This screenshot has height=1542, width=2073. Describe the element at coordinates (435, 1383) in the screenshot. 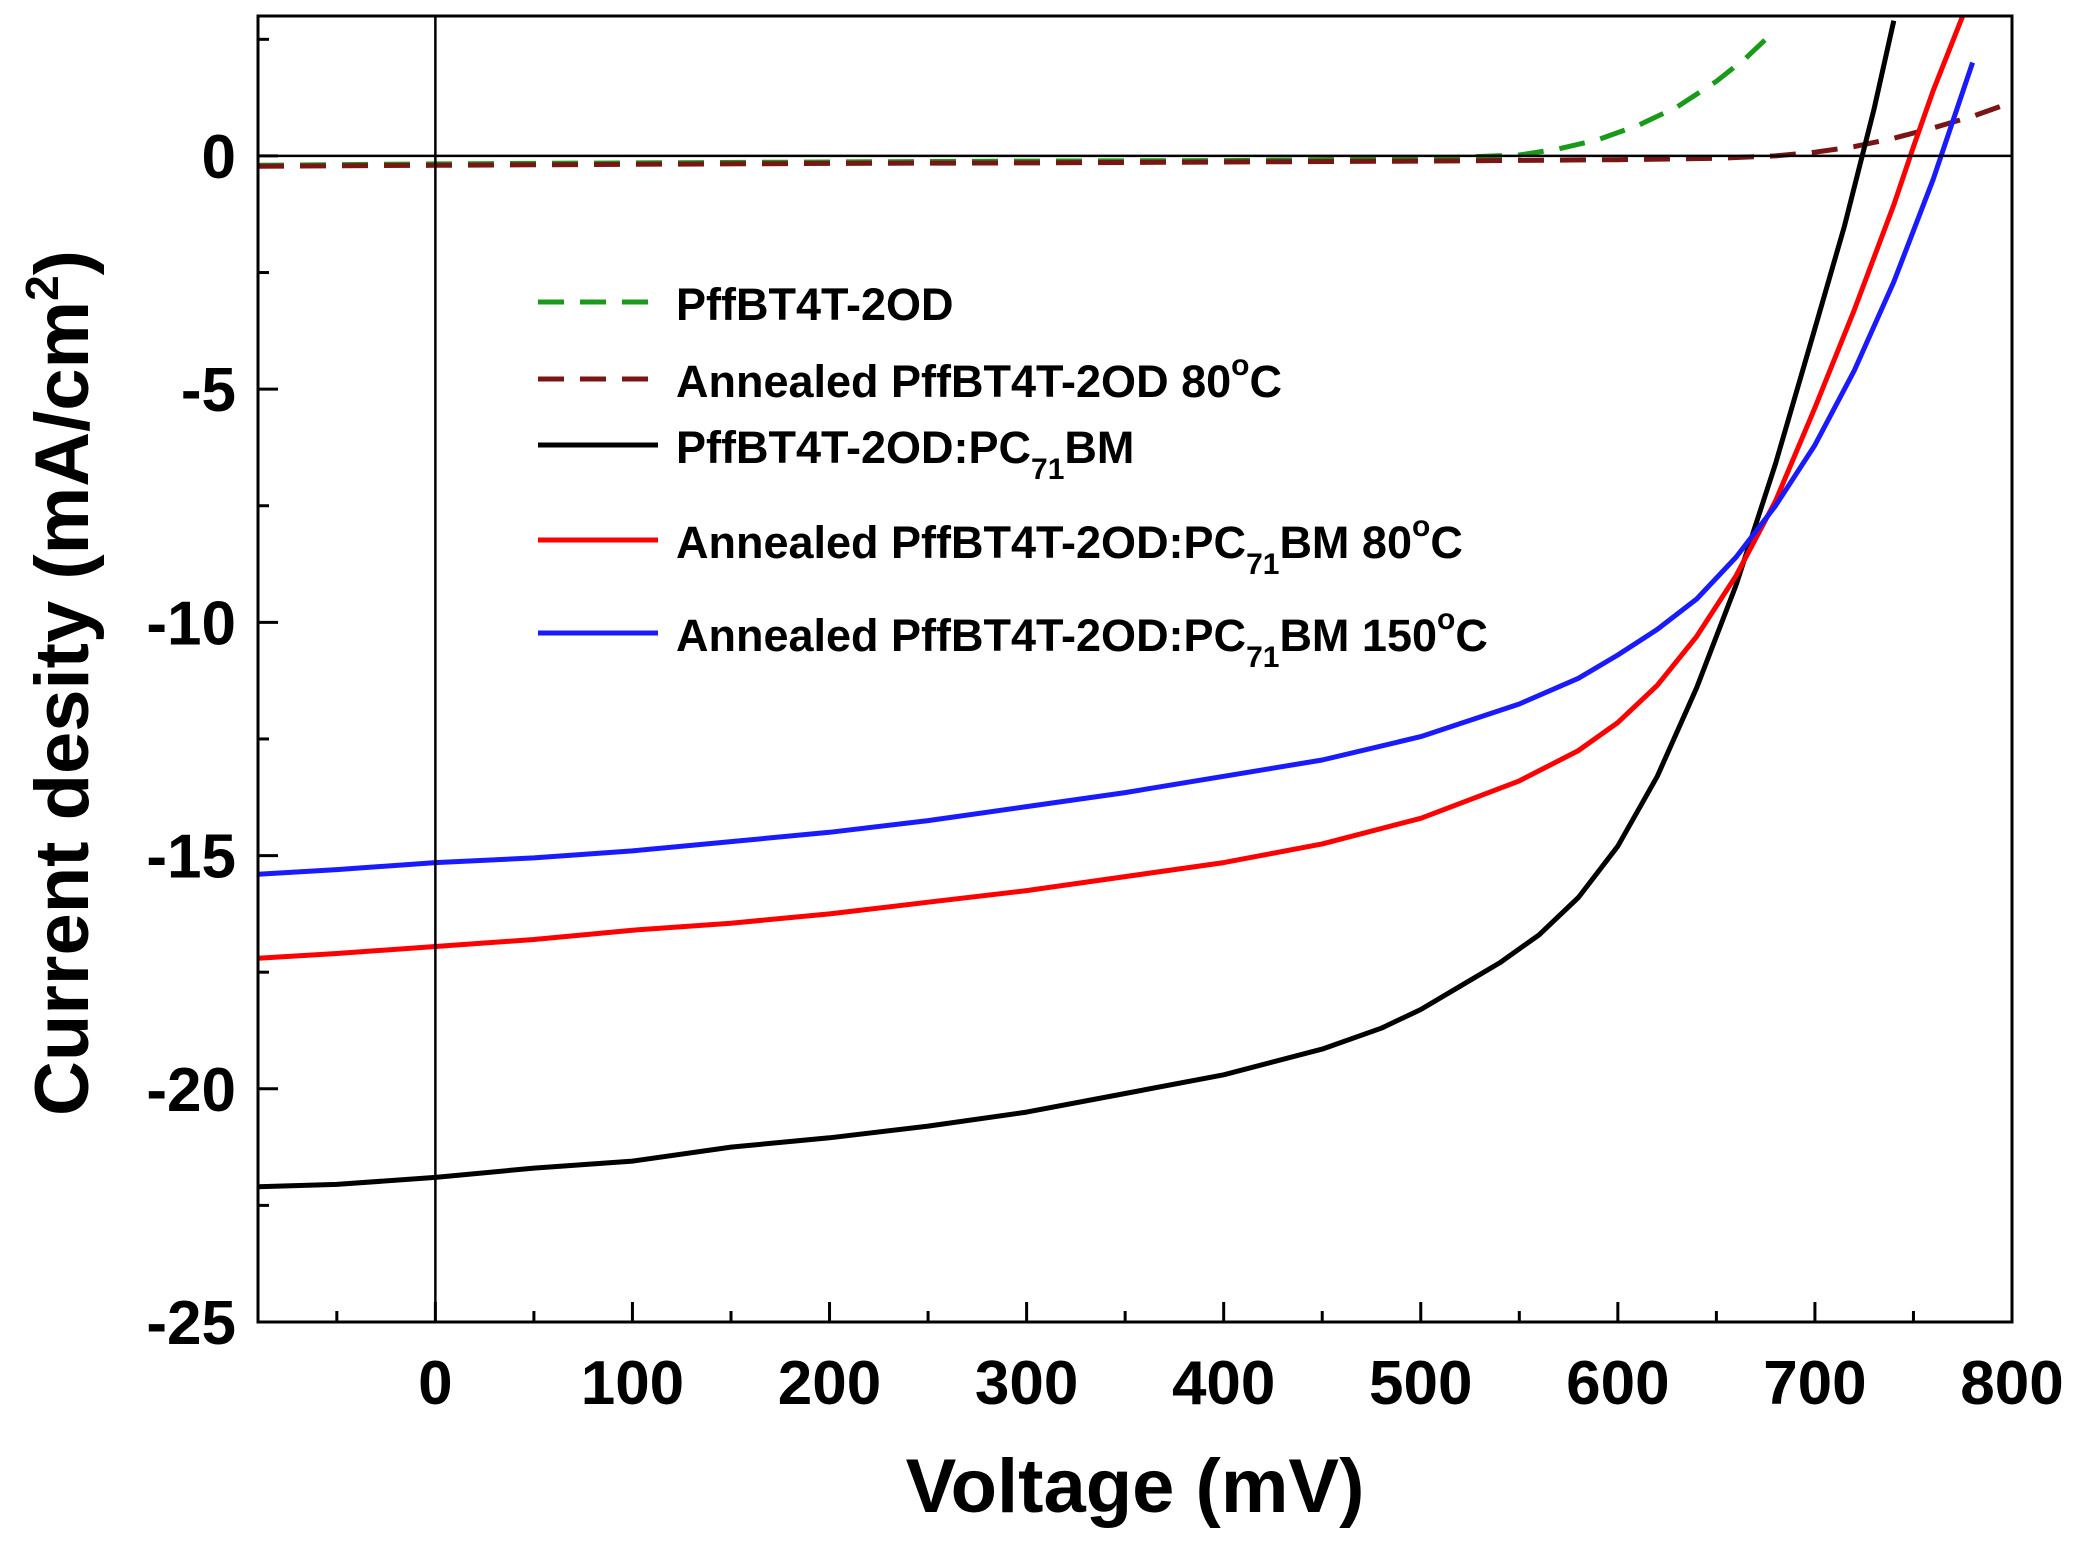

I see `x-tick-label: 0` at that location.